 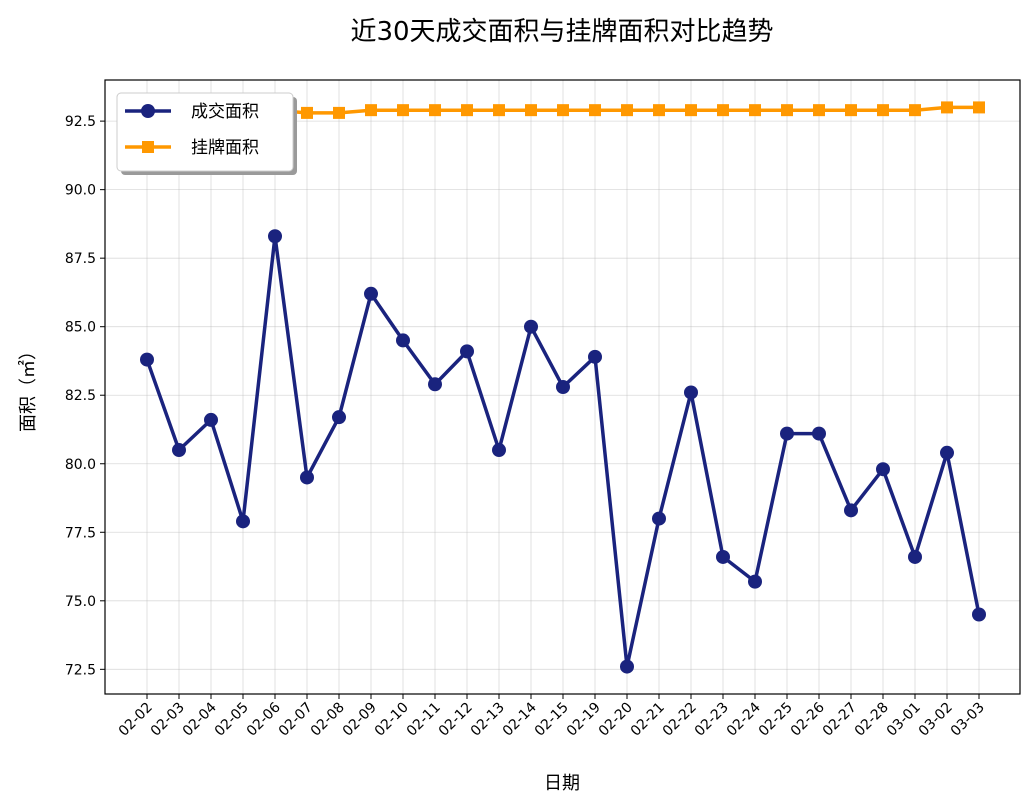 I want to click on x-tick-label: 02-15, so click(x=552, y=720).